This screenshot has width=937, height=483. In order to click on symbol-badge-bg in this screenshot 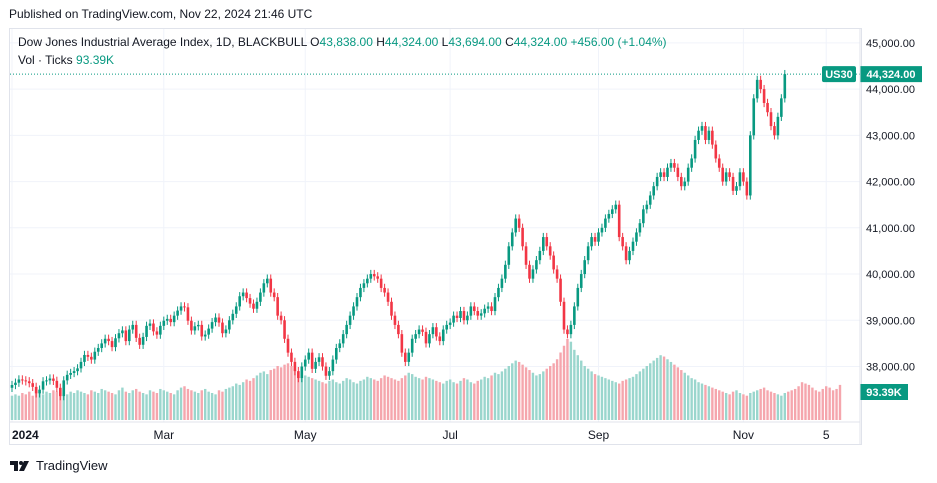, I will do `click(839, 74)`.